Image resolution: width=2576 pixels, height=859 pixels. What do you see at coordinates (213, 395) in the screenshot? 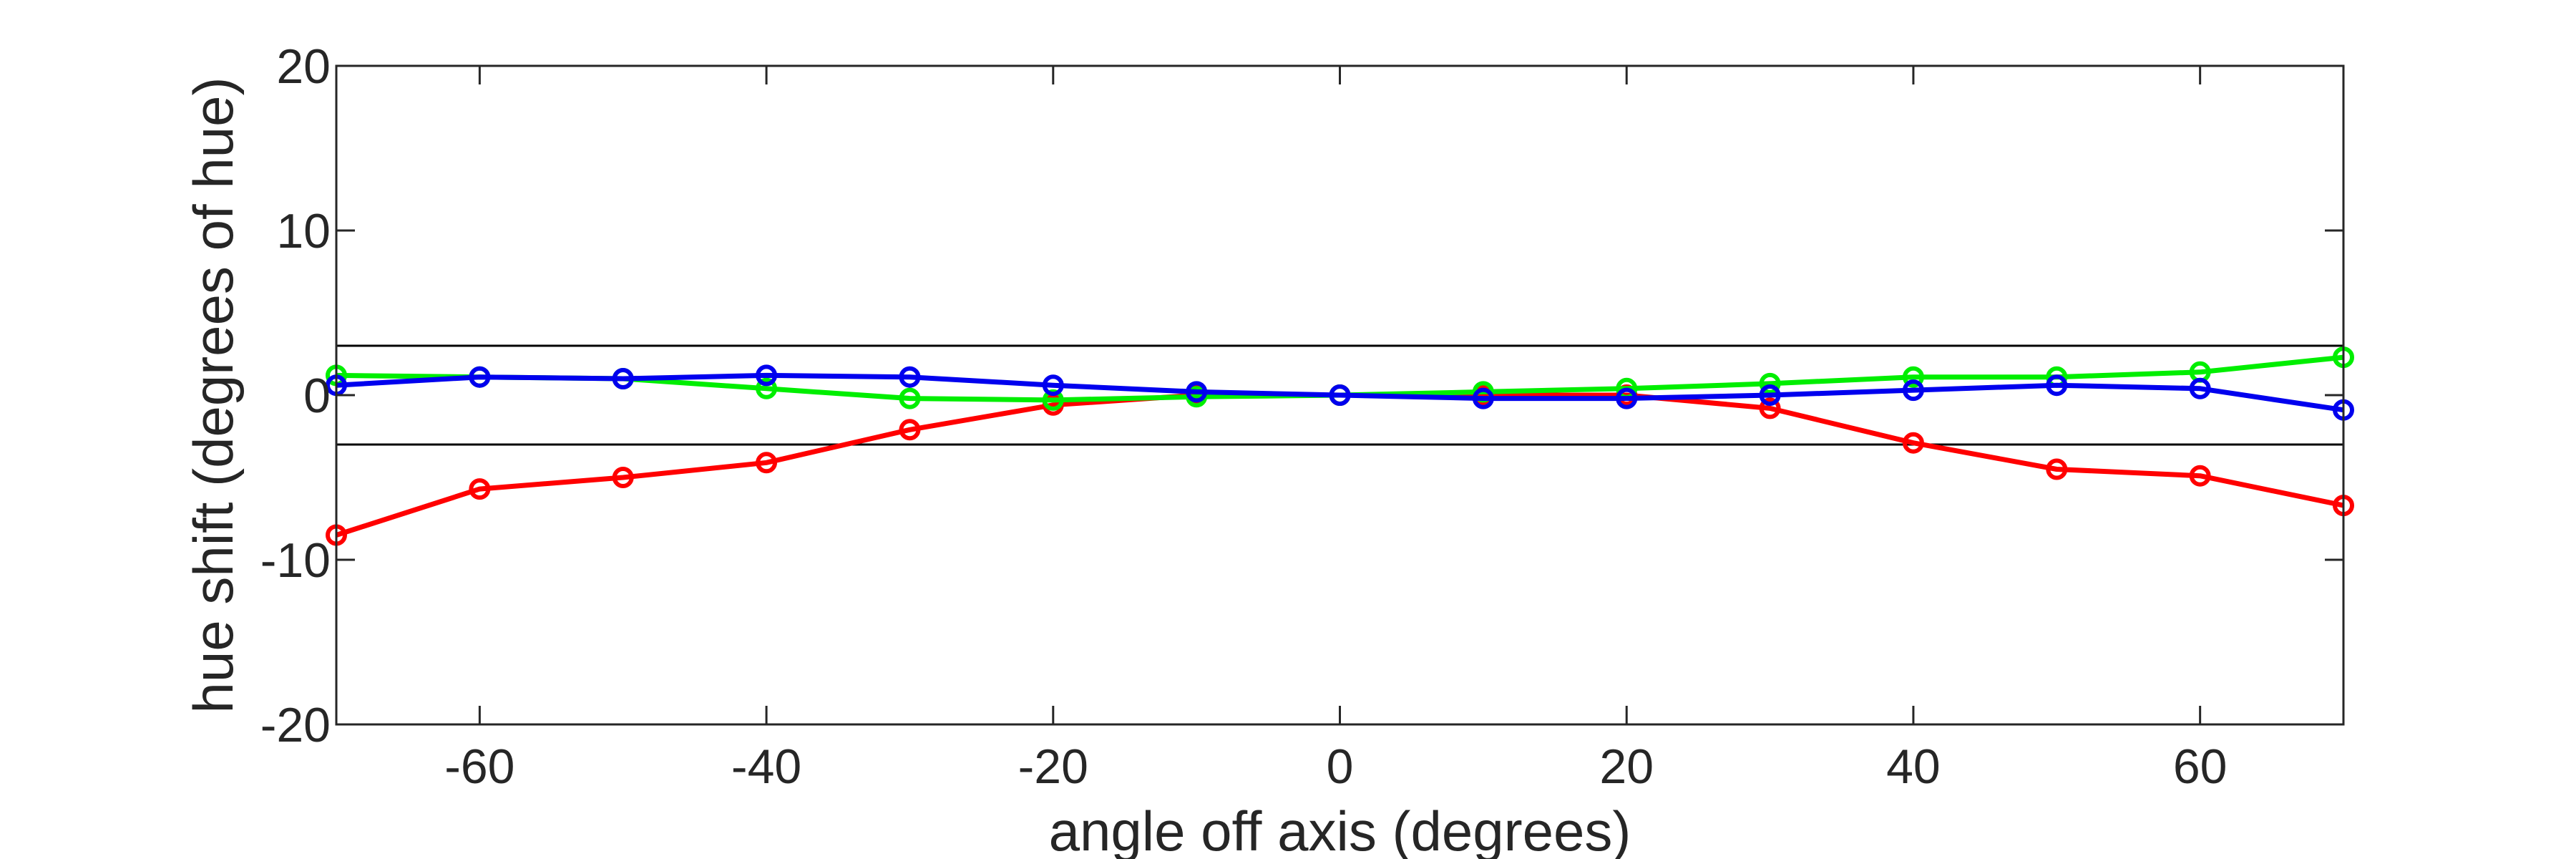
I see `y-axis-label: hue shift (degrees of hue)` at bounding box center [213, 395].